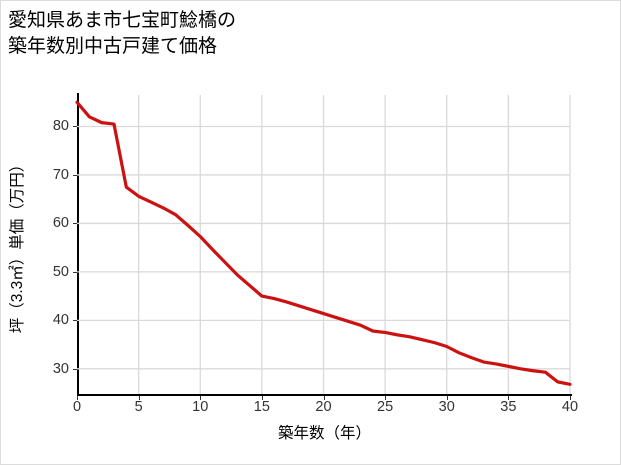  Describe the element at coordinates (60, 271) in the screenshot. I see `y-tick-label: 50` at that location.